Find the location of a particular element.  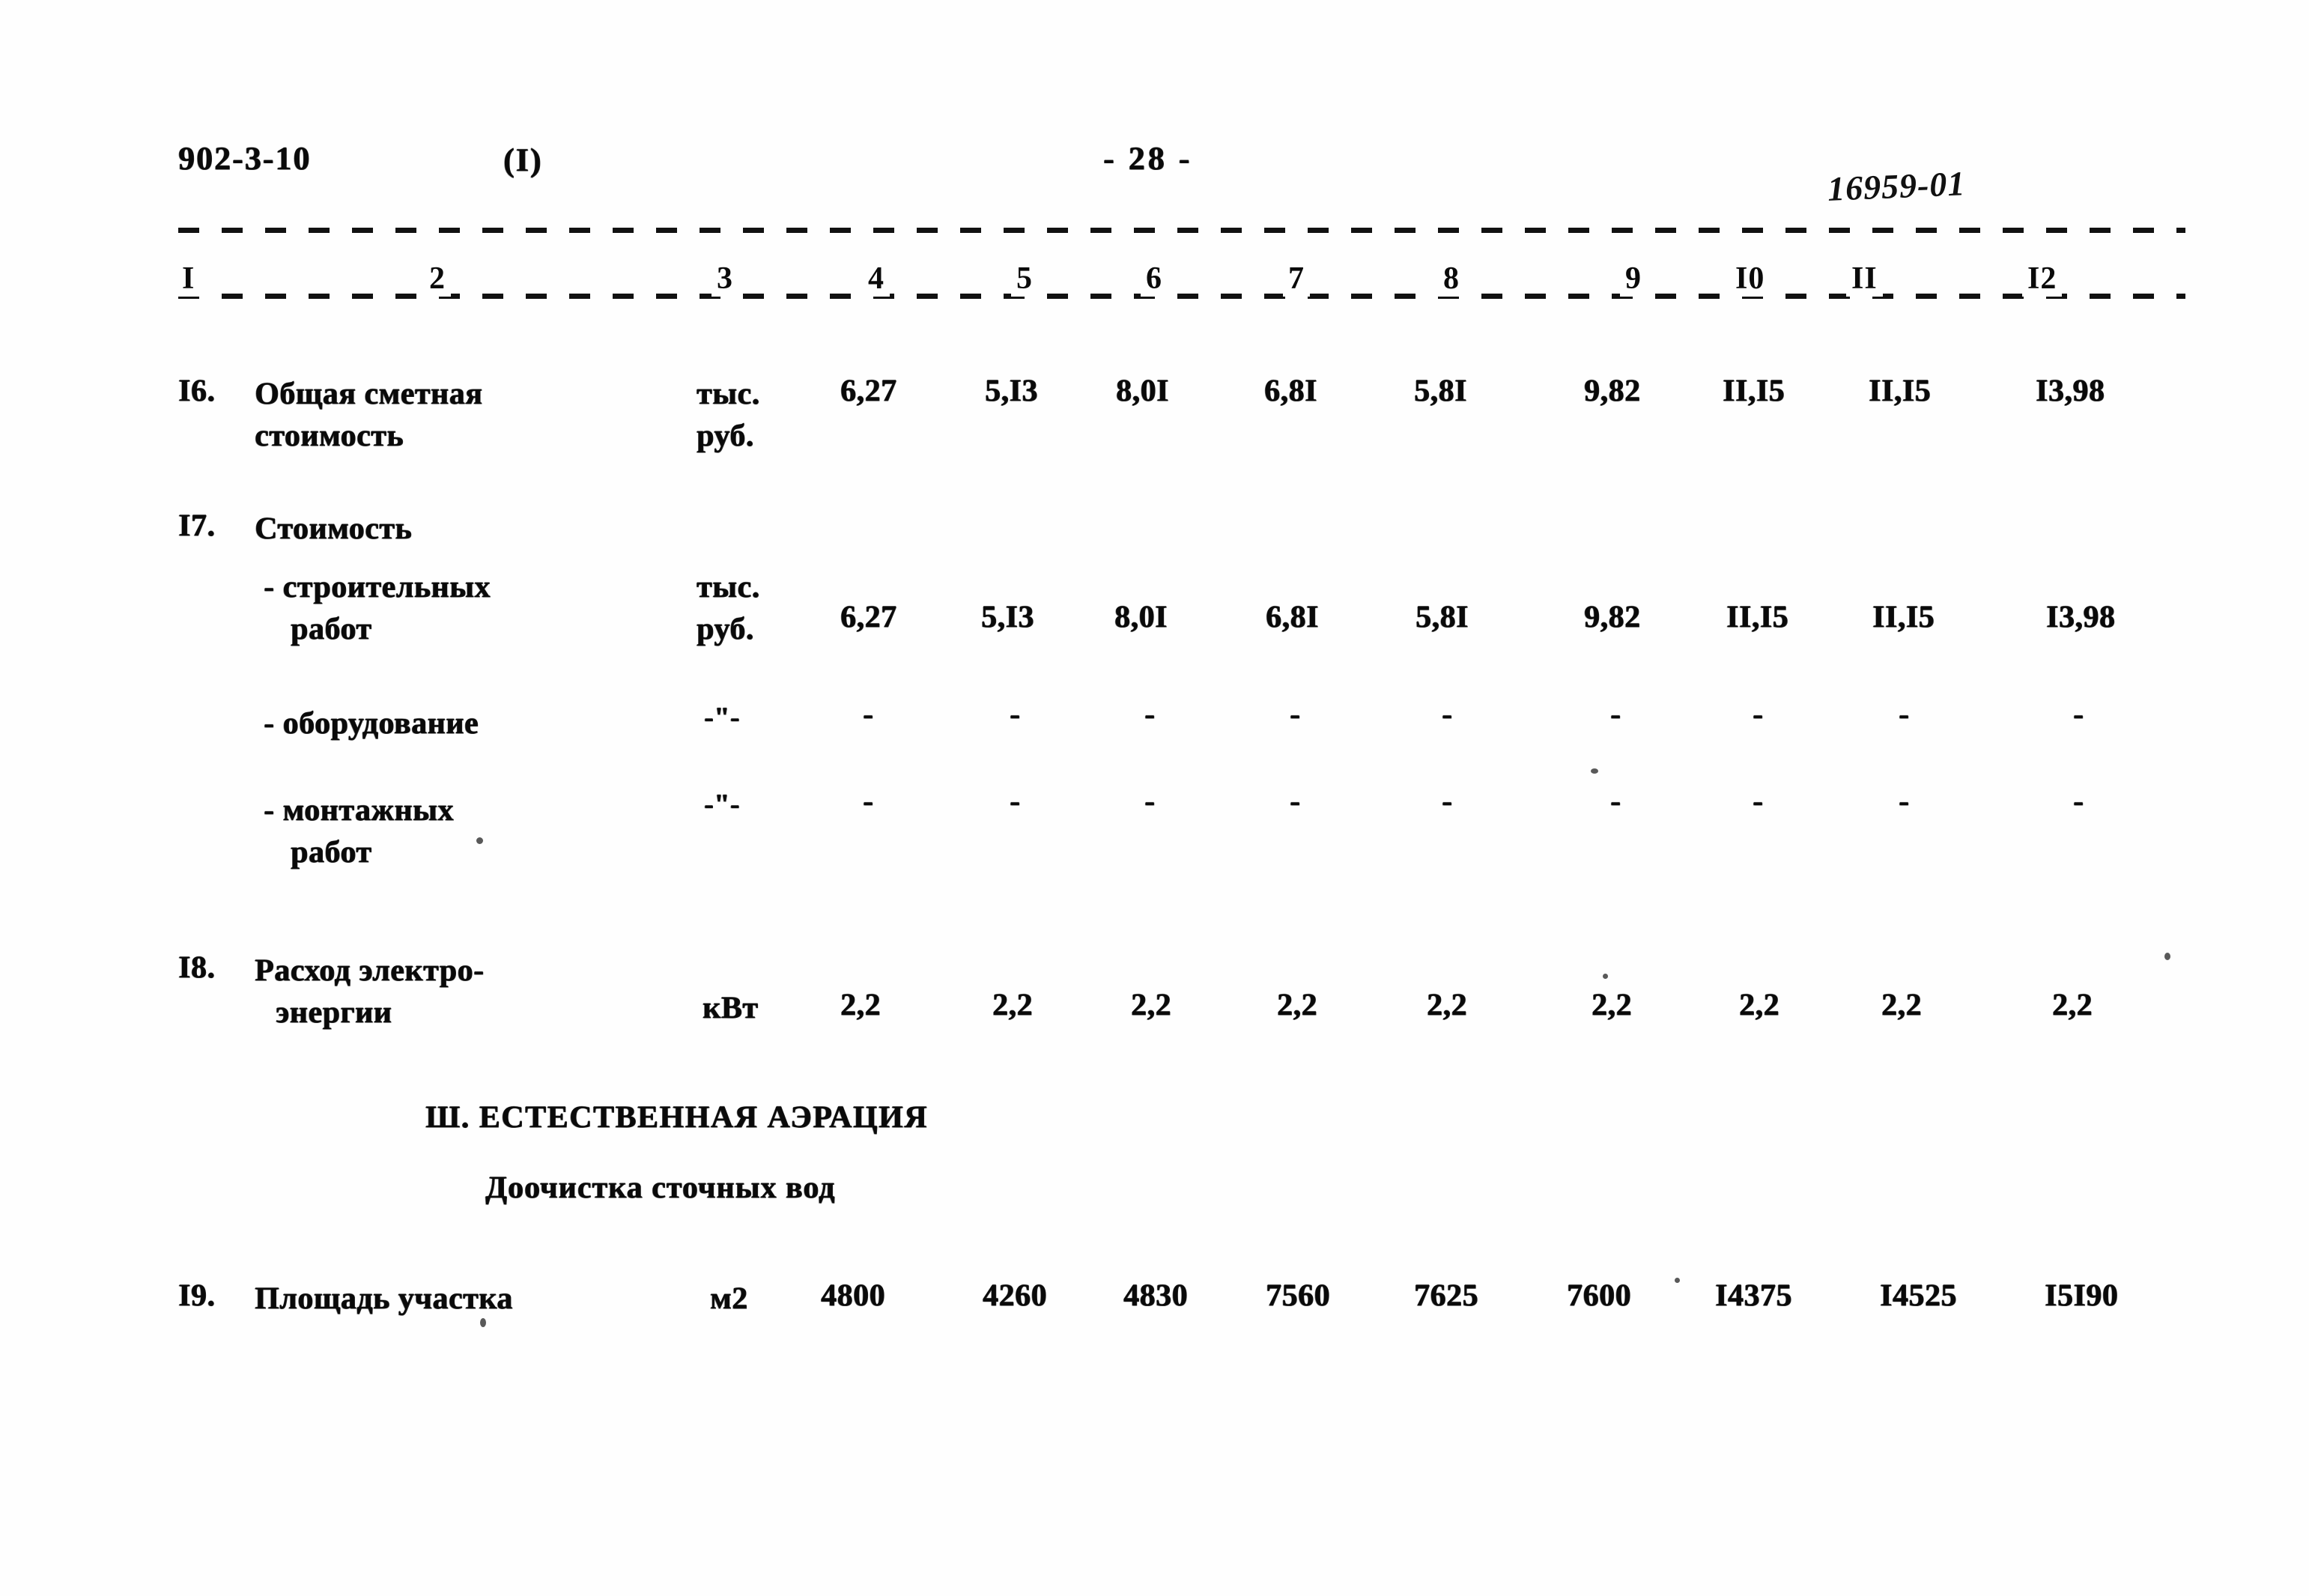

cell-r17c-c6: - is located at coordinates (1150, 801).